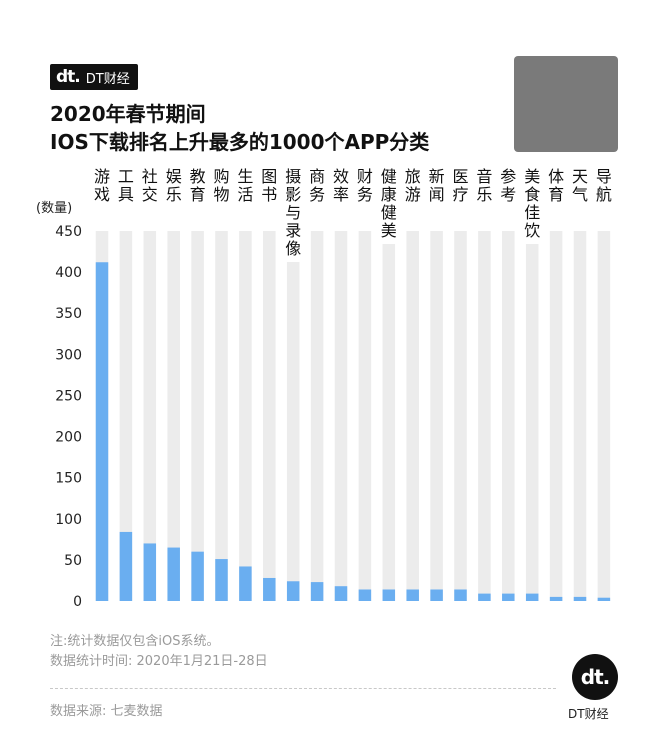  I want to click on x-category-label: 效率, so click(341, 185).